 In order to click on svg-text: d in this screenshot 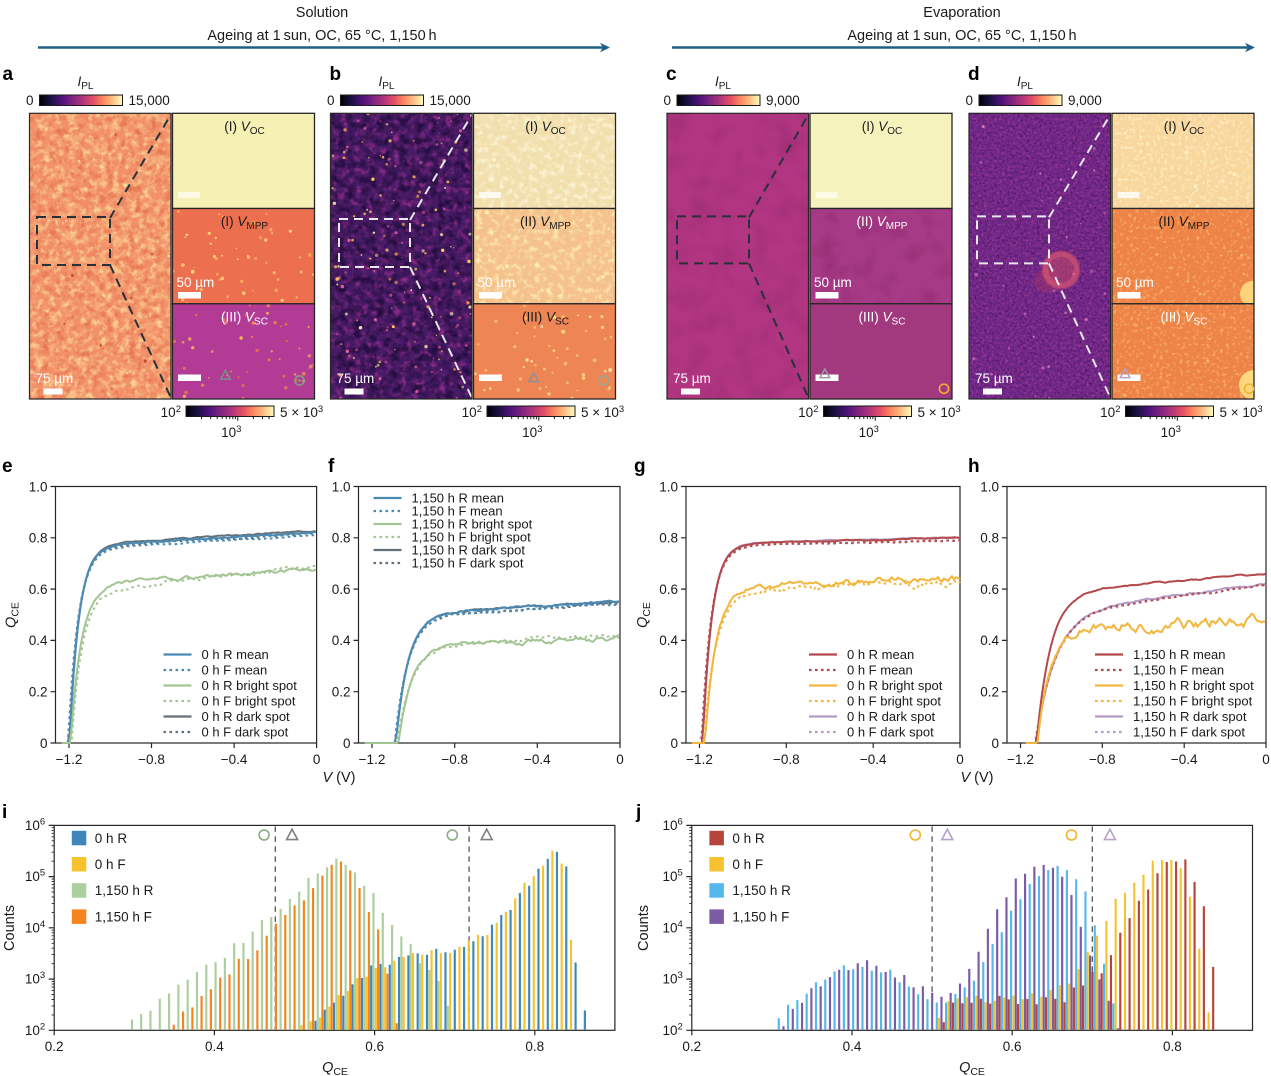, I will do `click(974, 74)`.